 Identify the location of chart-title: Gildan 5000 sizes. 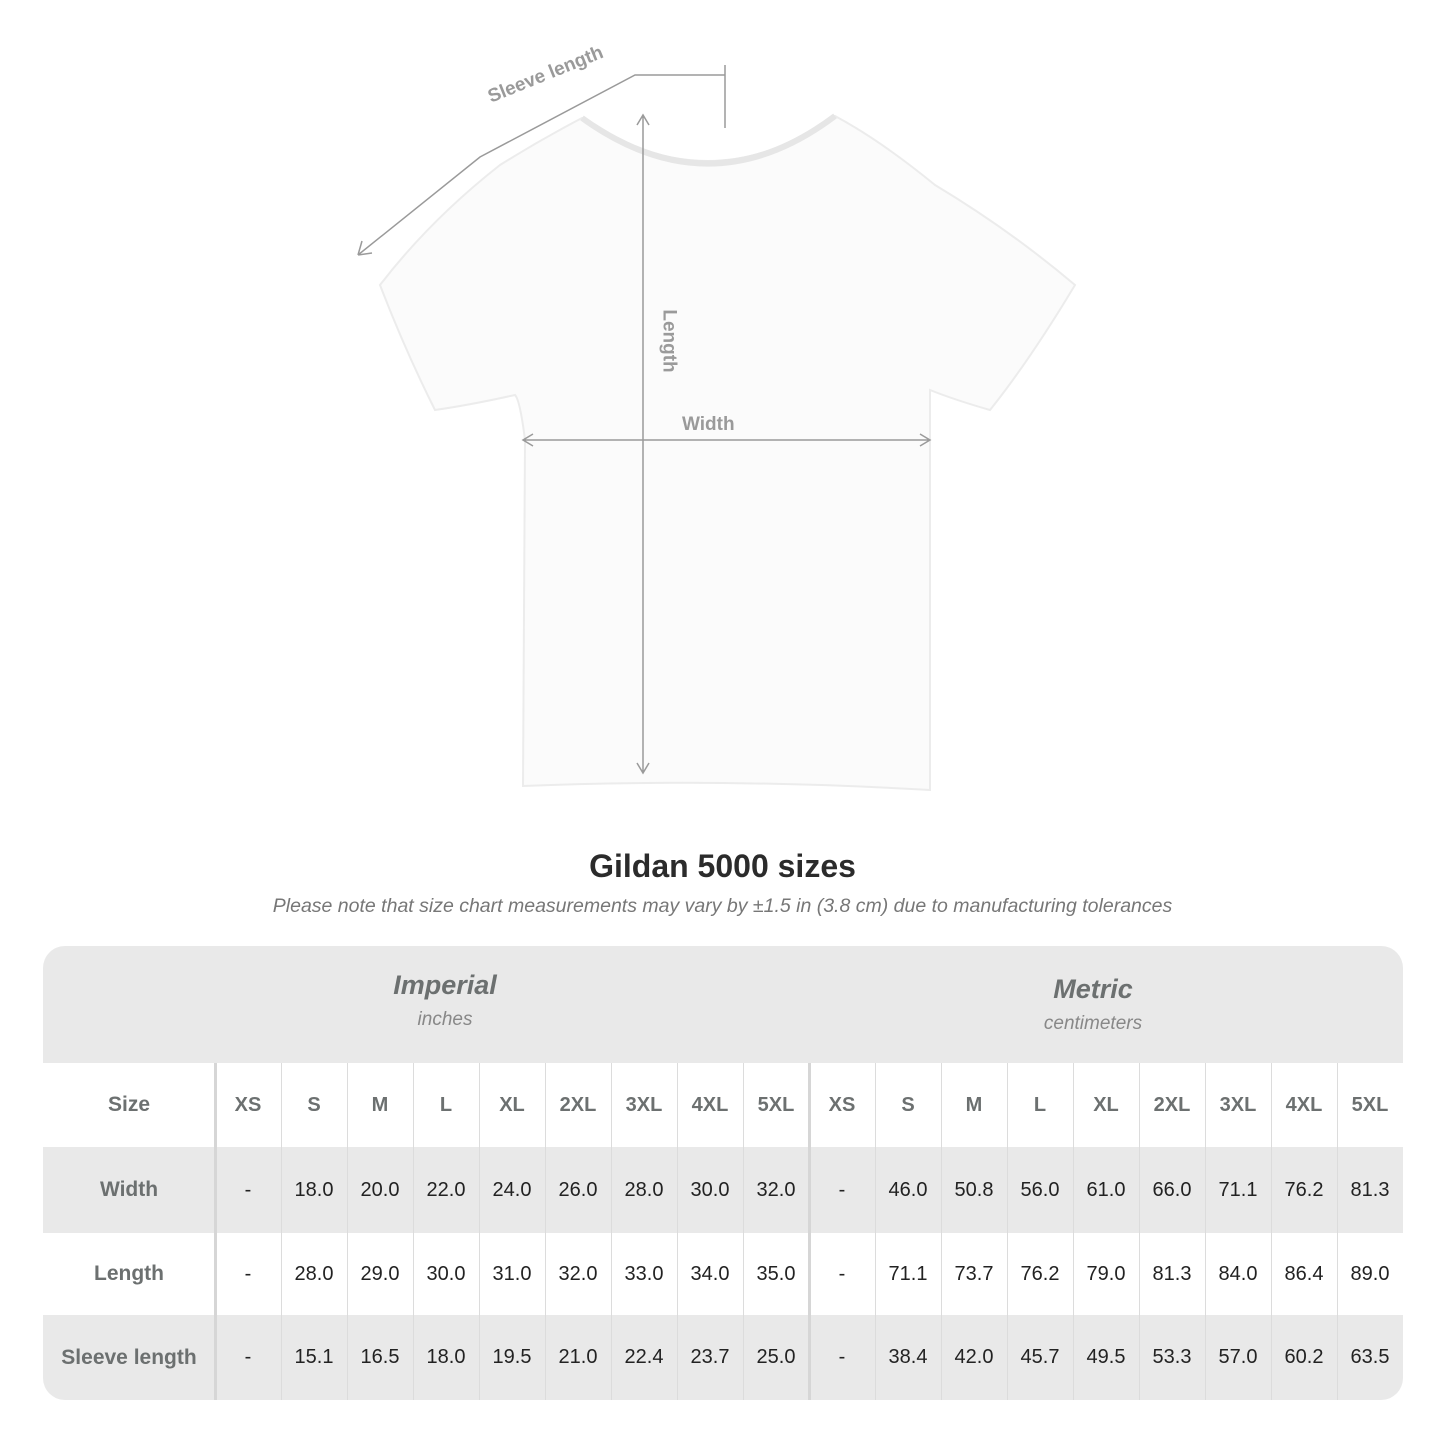
(722, 866).